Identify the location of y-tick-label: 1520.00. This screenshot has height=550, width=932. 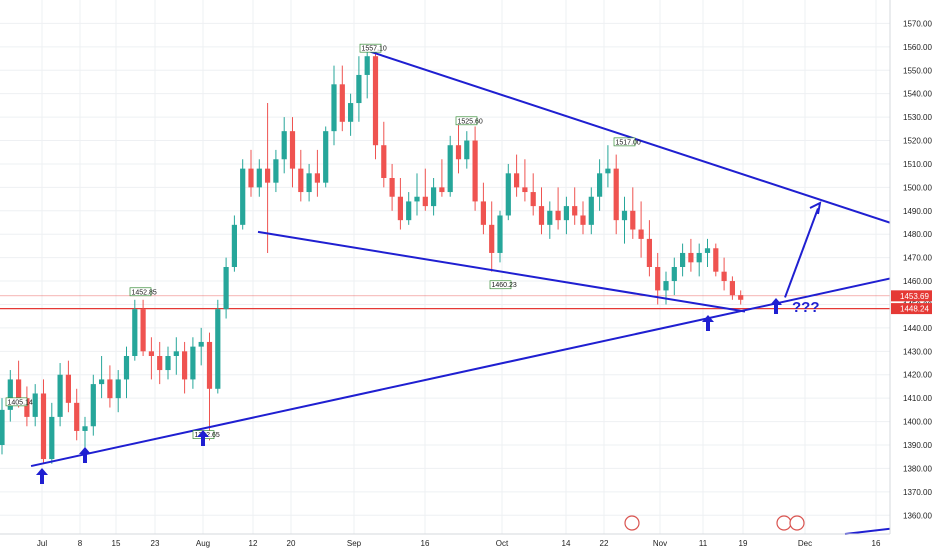
(917, 141).